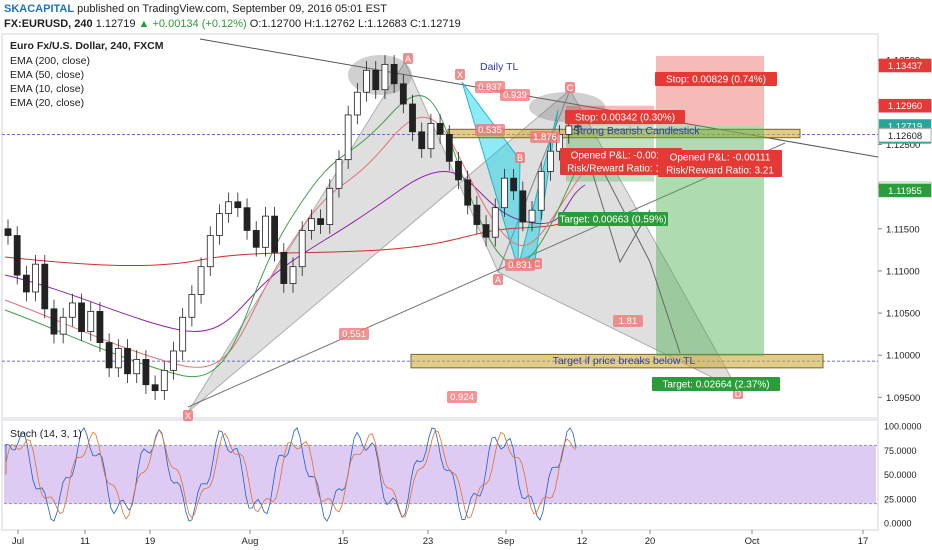  I want to click on x-tick-label: 17, so click(863, 541).